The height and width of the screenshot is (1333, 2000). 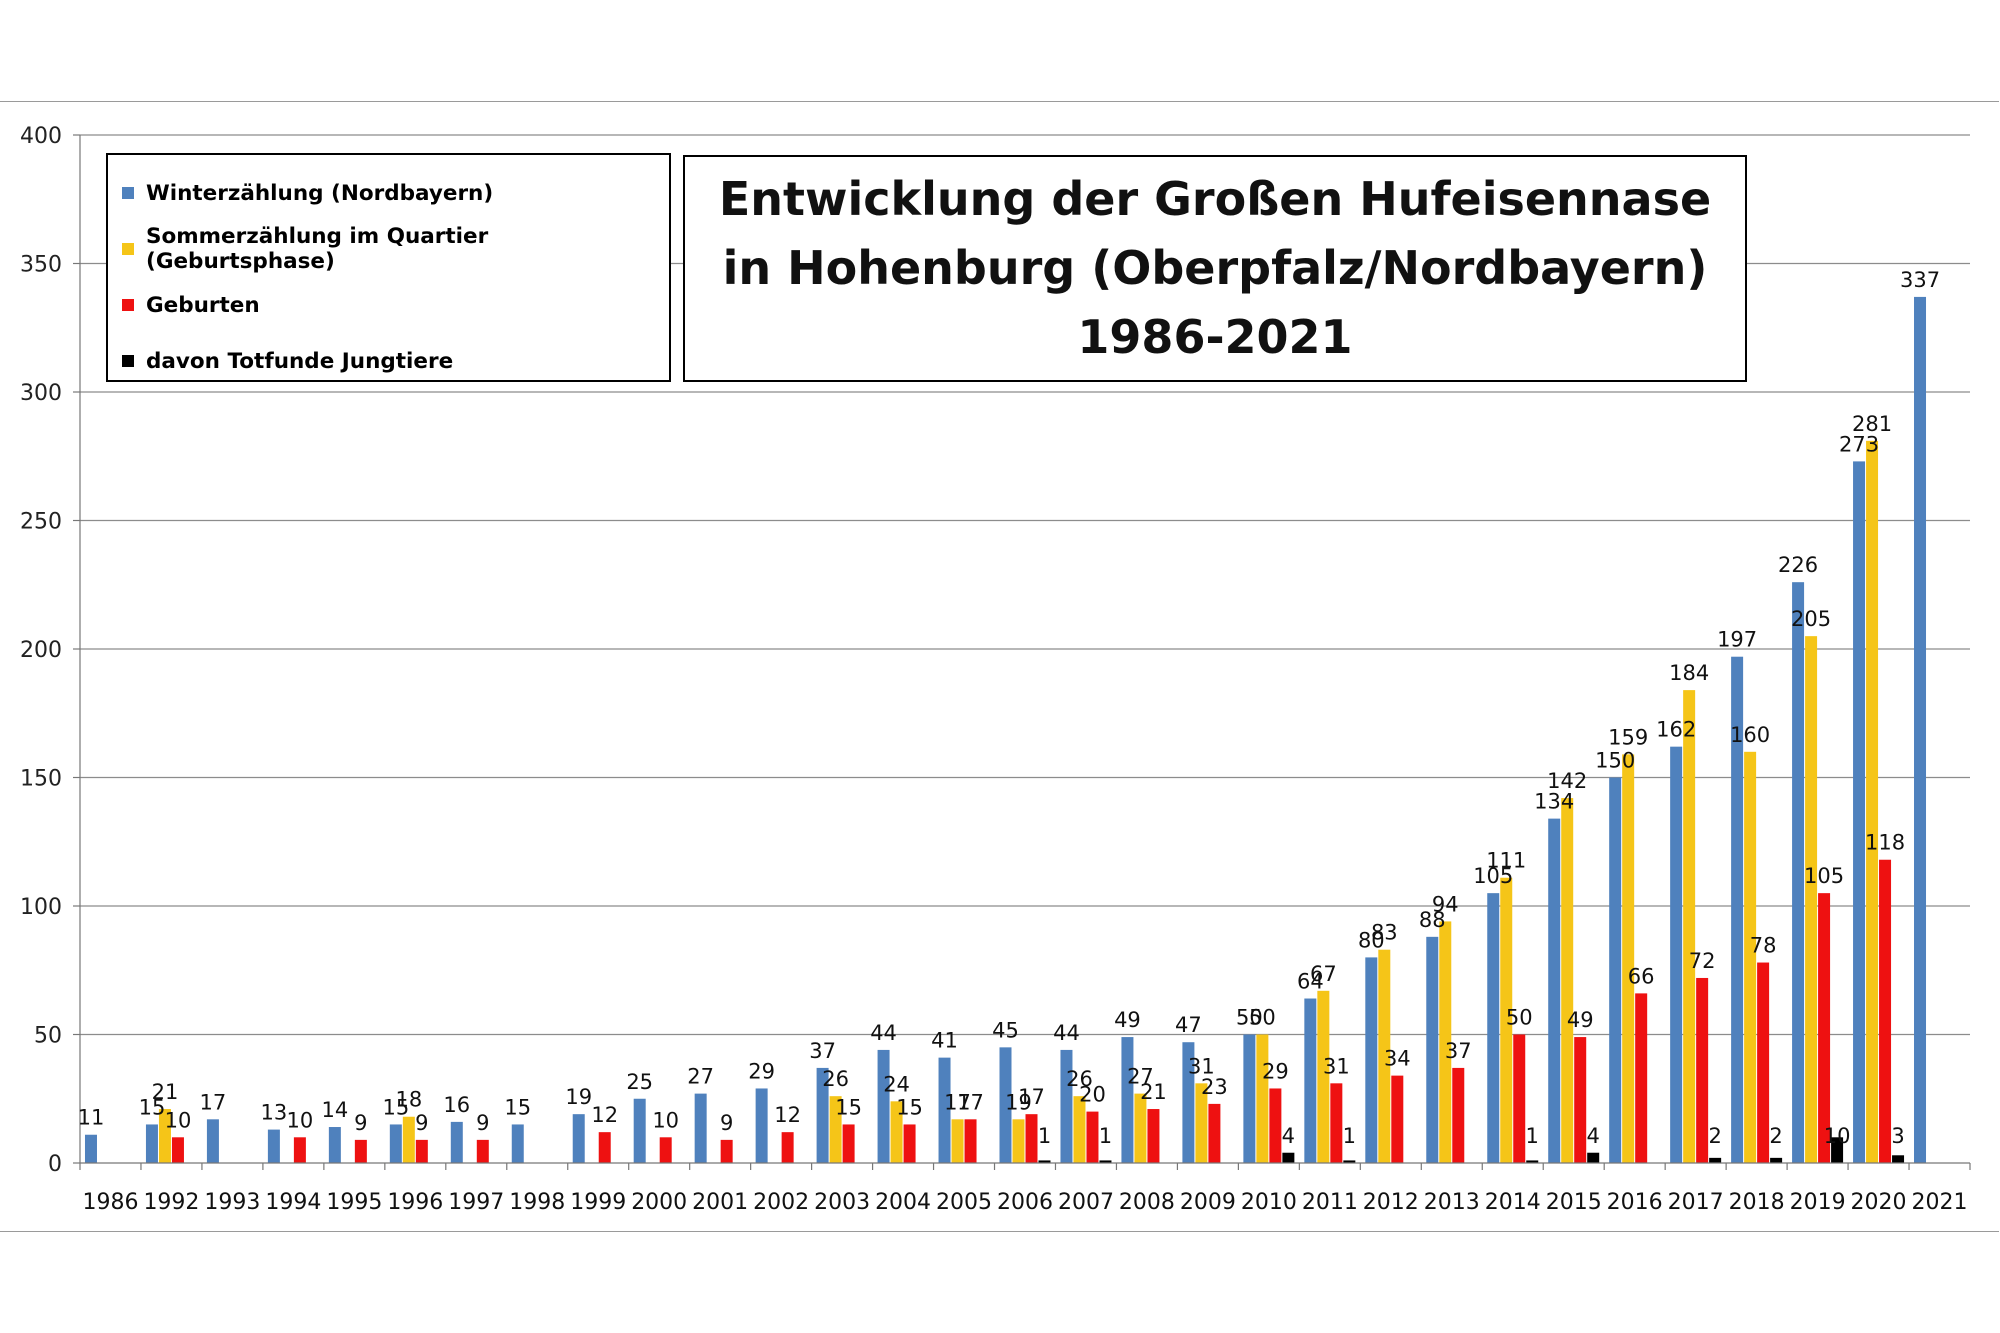 I want to click on data-label: 14, so click(x=334, y=1110).